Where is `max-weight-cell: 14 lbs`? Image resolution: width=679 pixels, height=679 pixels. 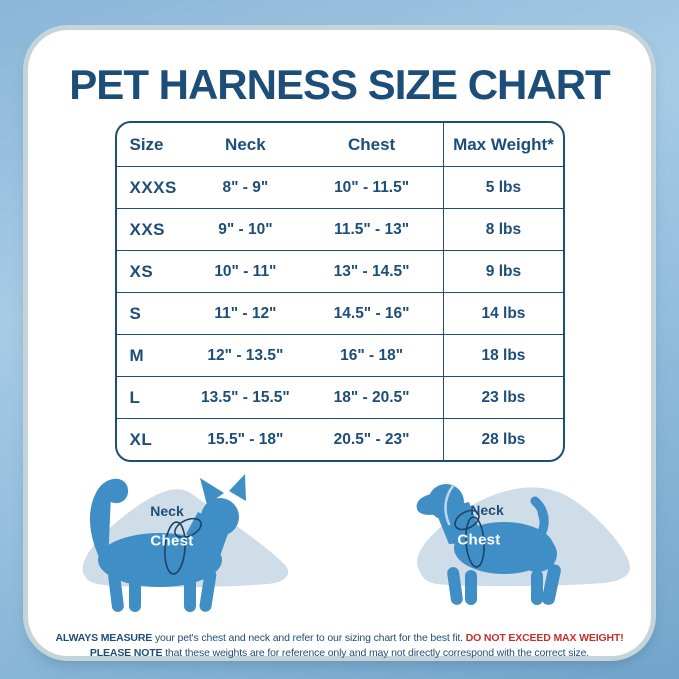 max-weight-cell: 14 lbs is located at coordinates (503, 313).